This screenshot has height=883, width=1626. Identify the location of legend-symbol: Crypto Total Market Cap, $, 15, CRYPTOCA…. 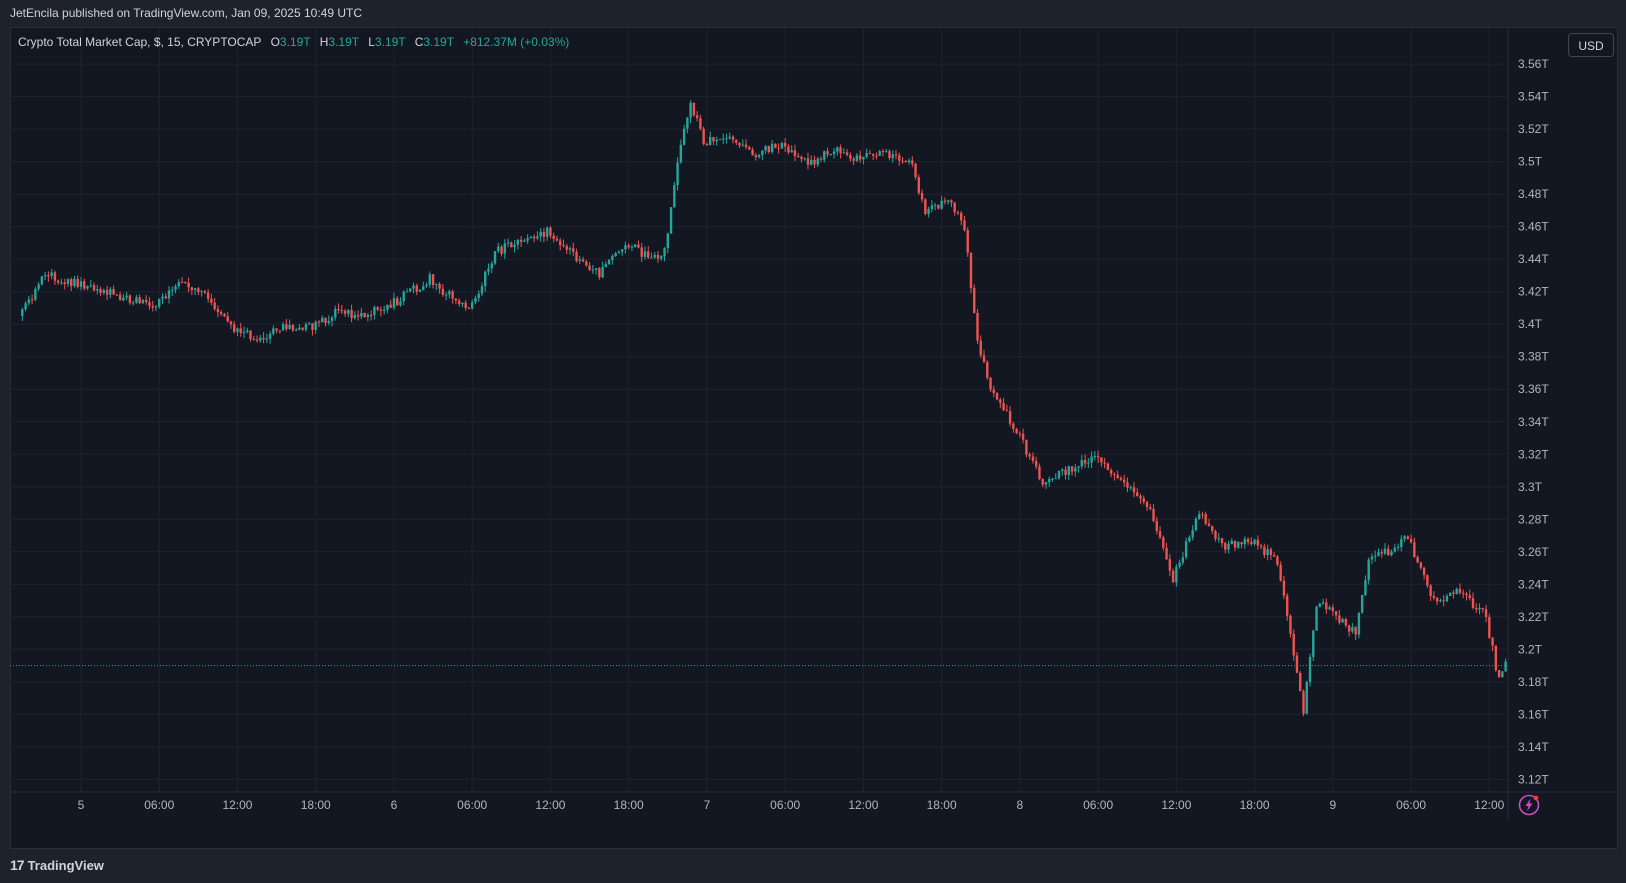
(140, 42).